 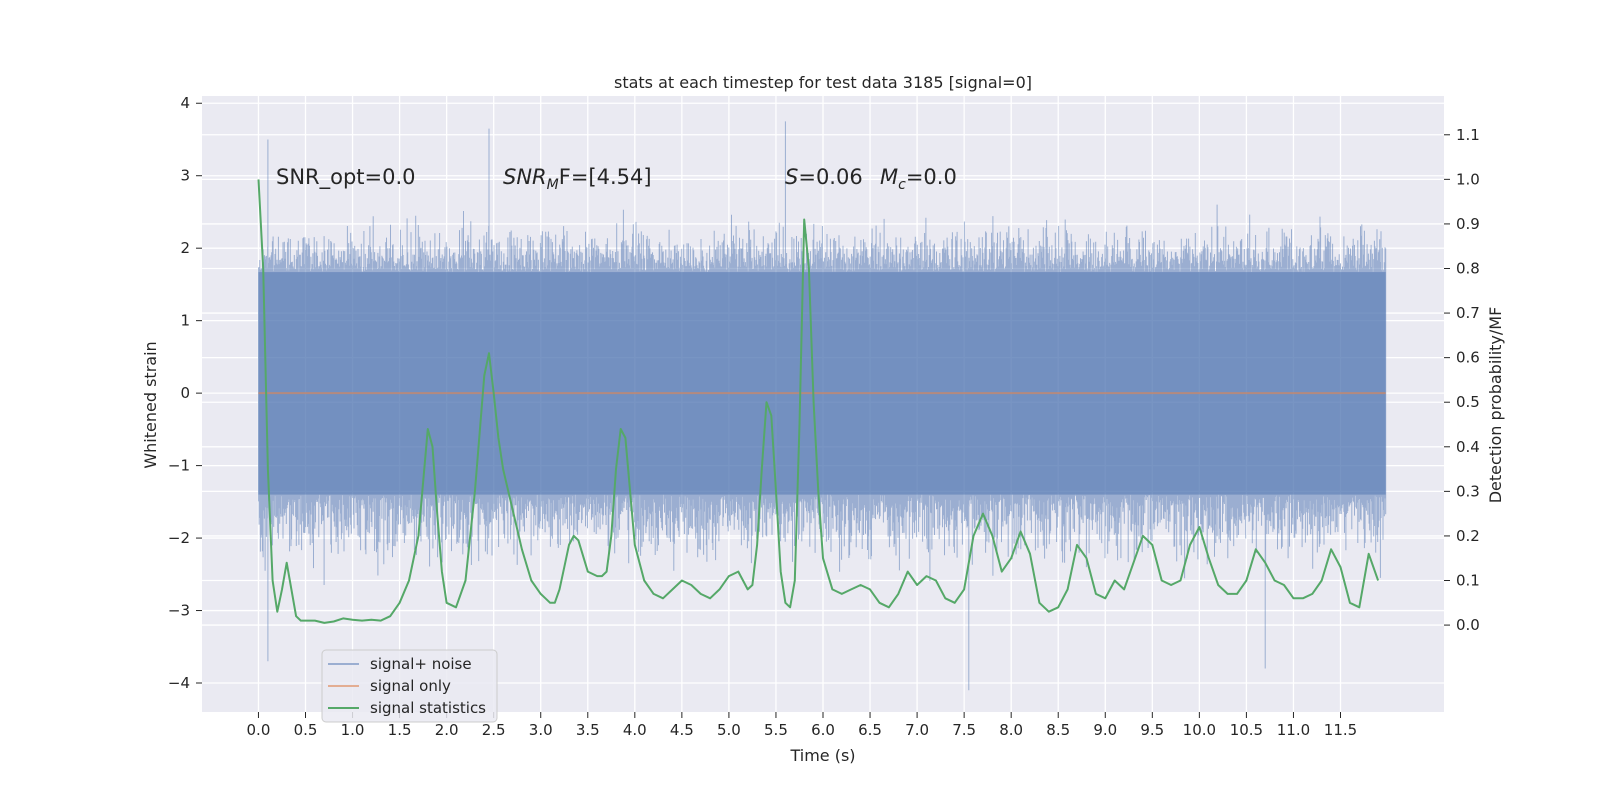 I want to click on left-y-tick-label-5: −1, so click(x=179, y=466).